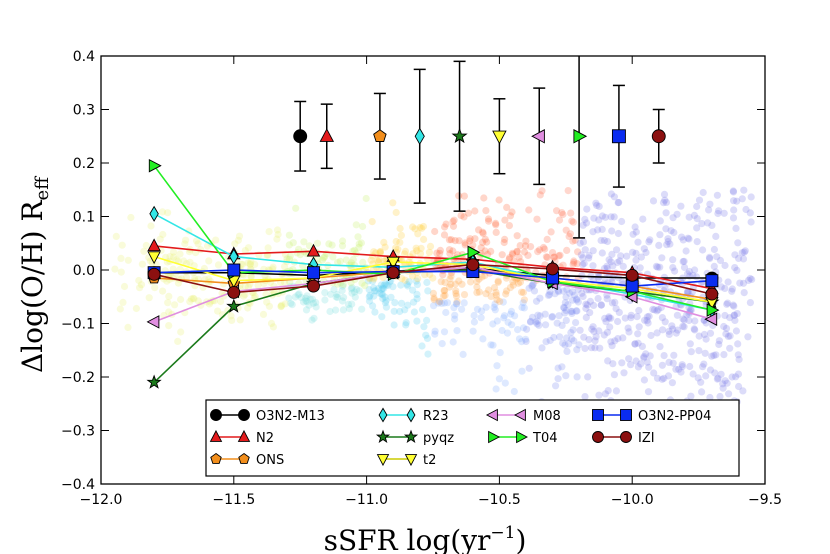 This screenshot has height=554, width=830. I want to click on legend-label: IZI, so click(646, 438).